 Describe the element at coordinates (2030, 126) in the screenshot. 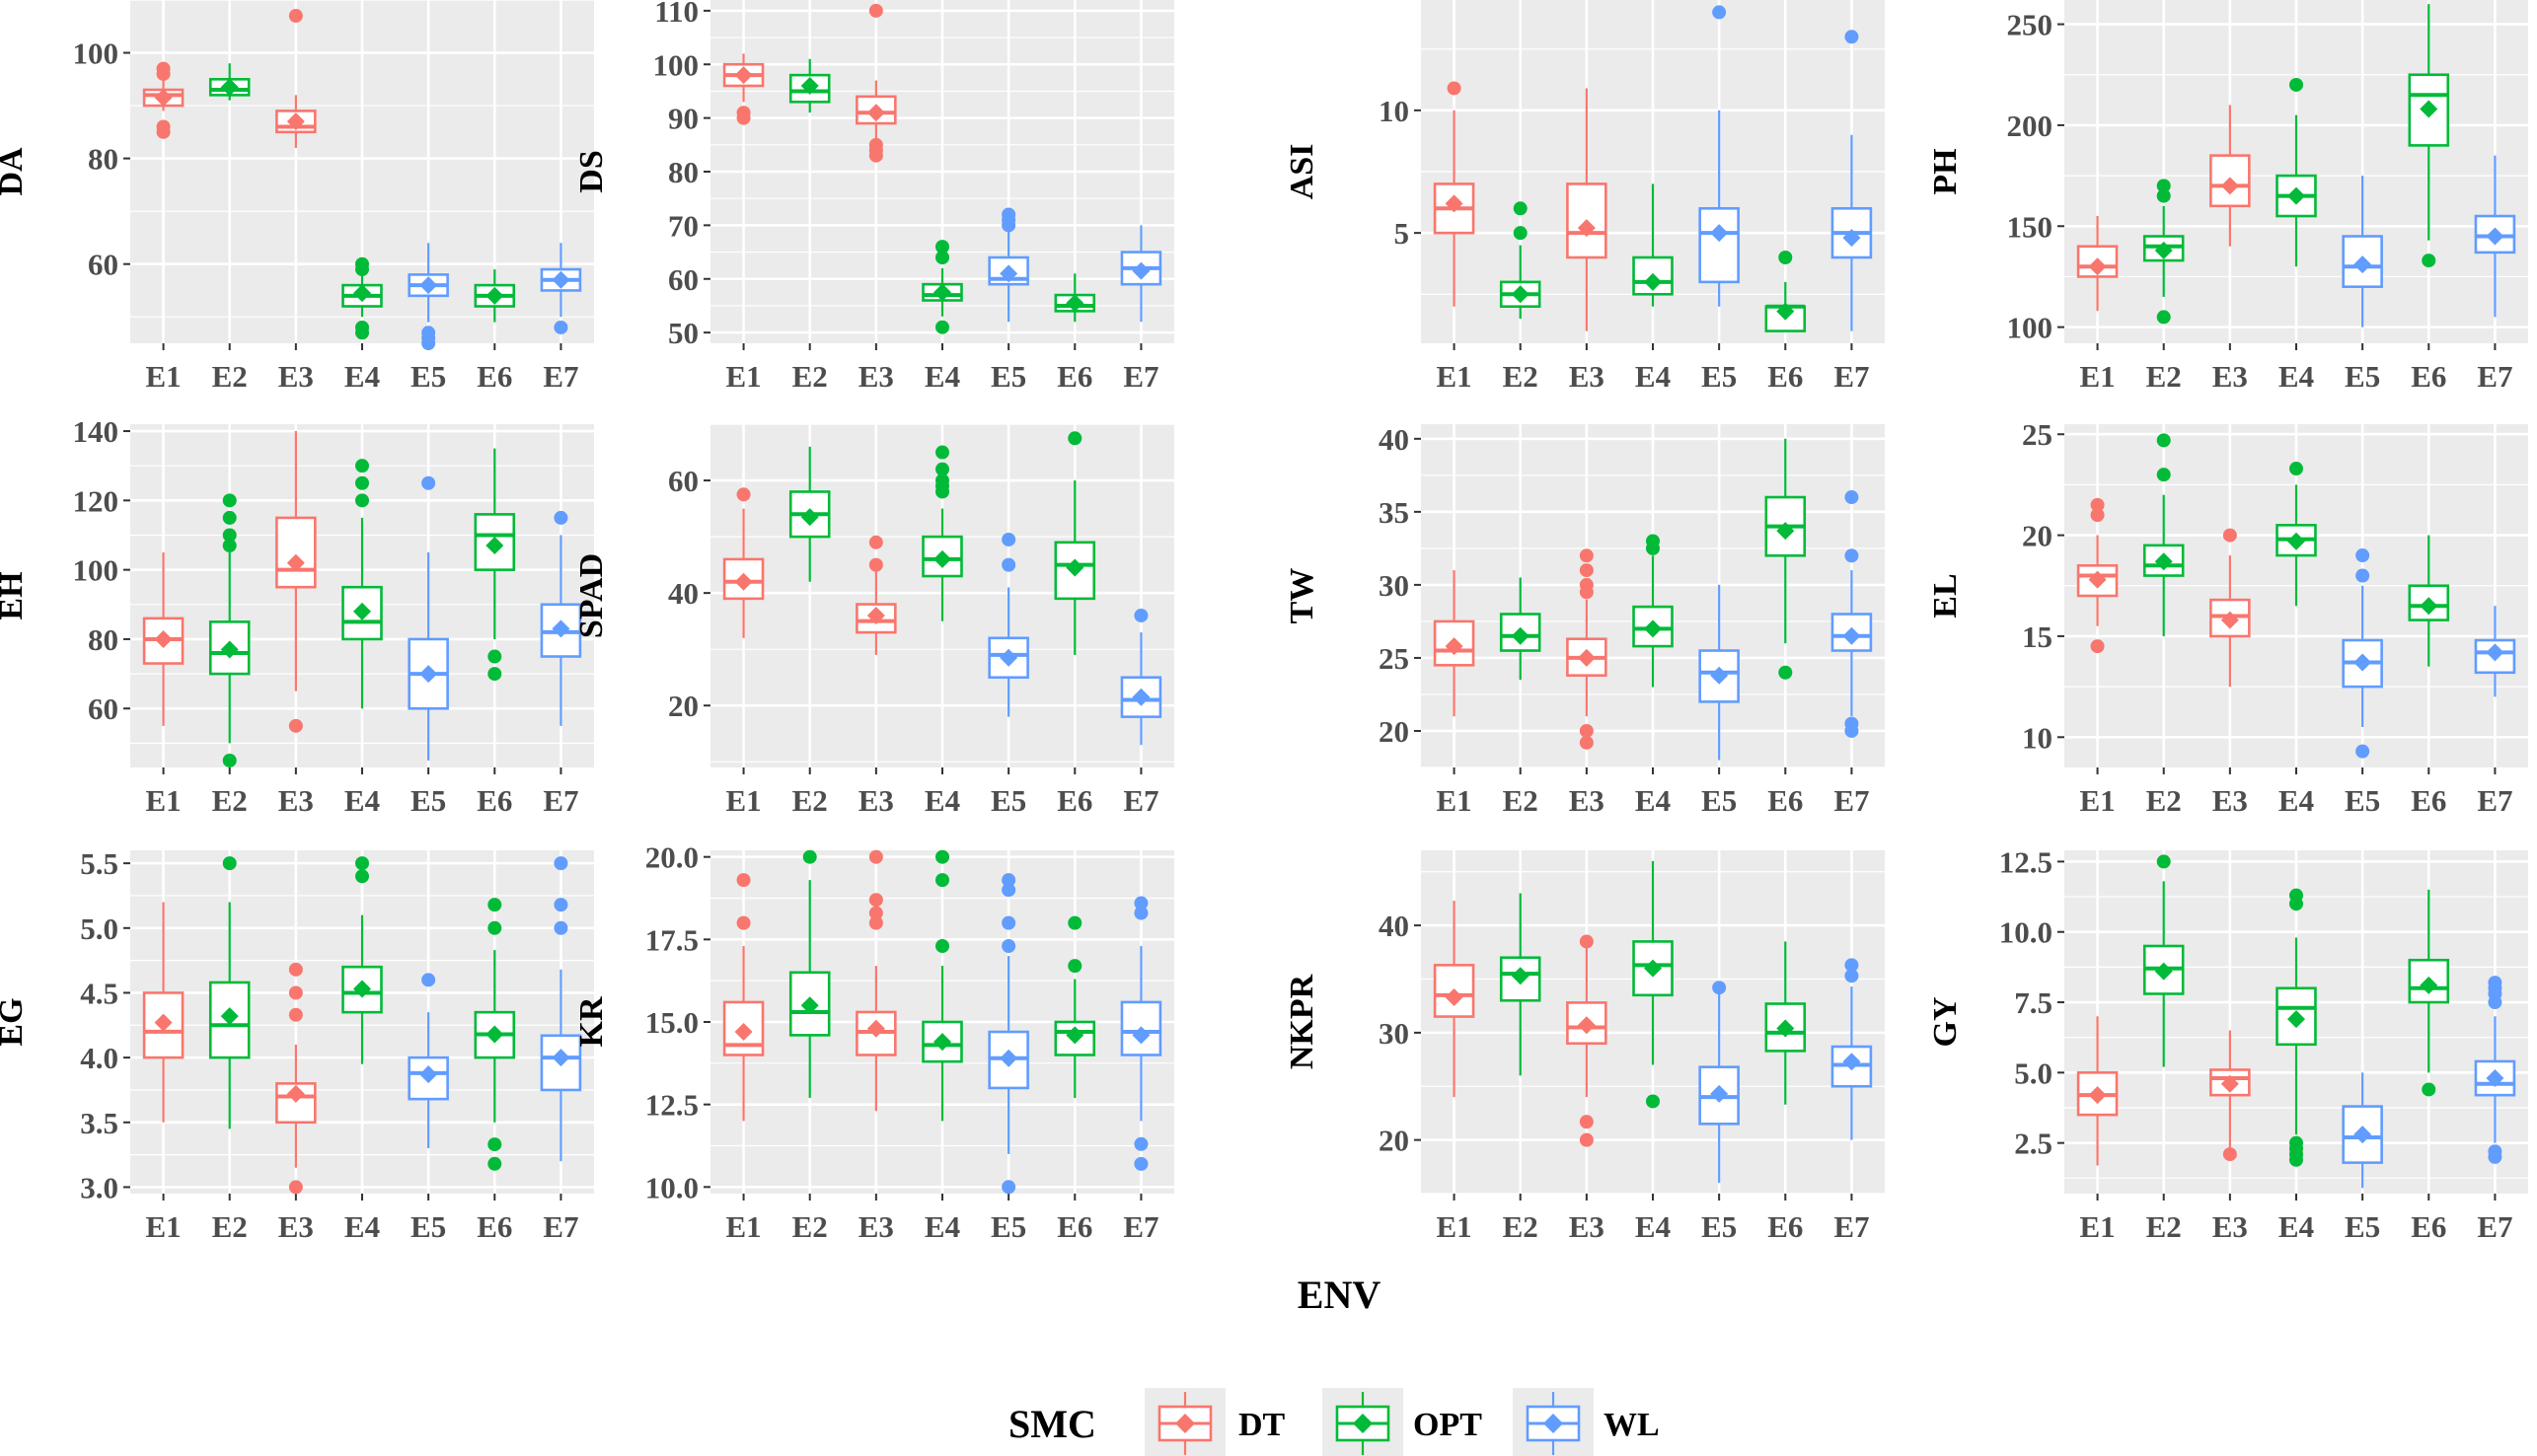

I see `y-tick-label: 200` at that location.